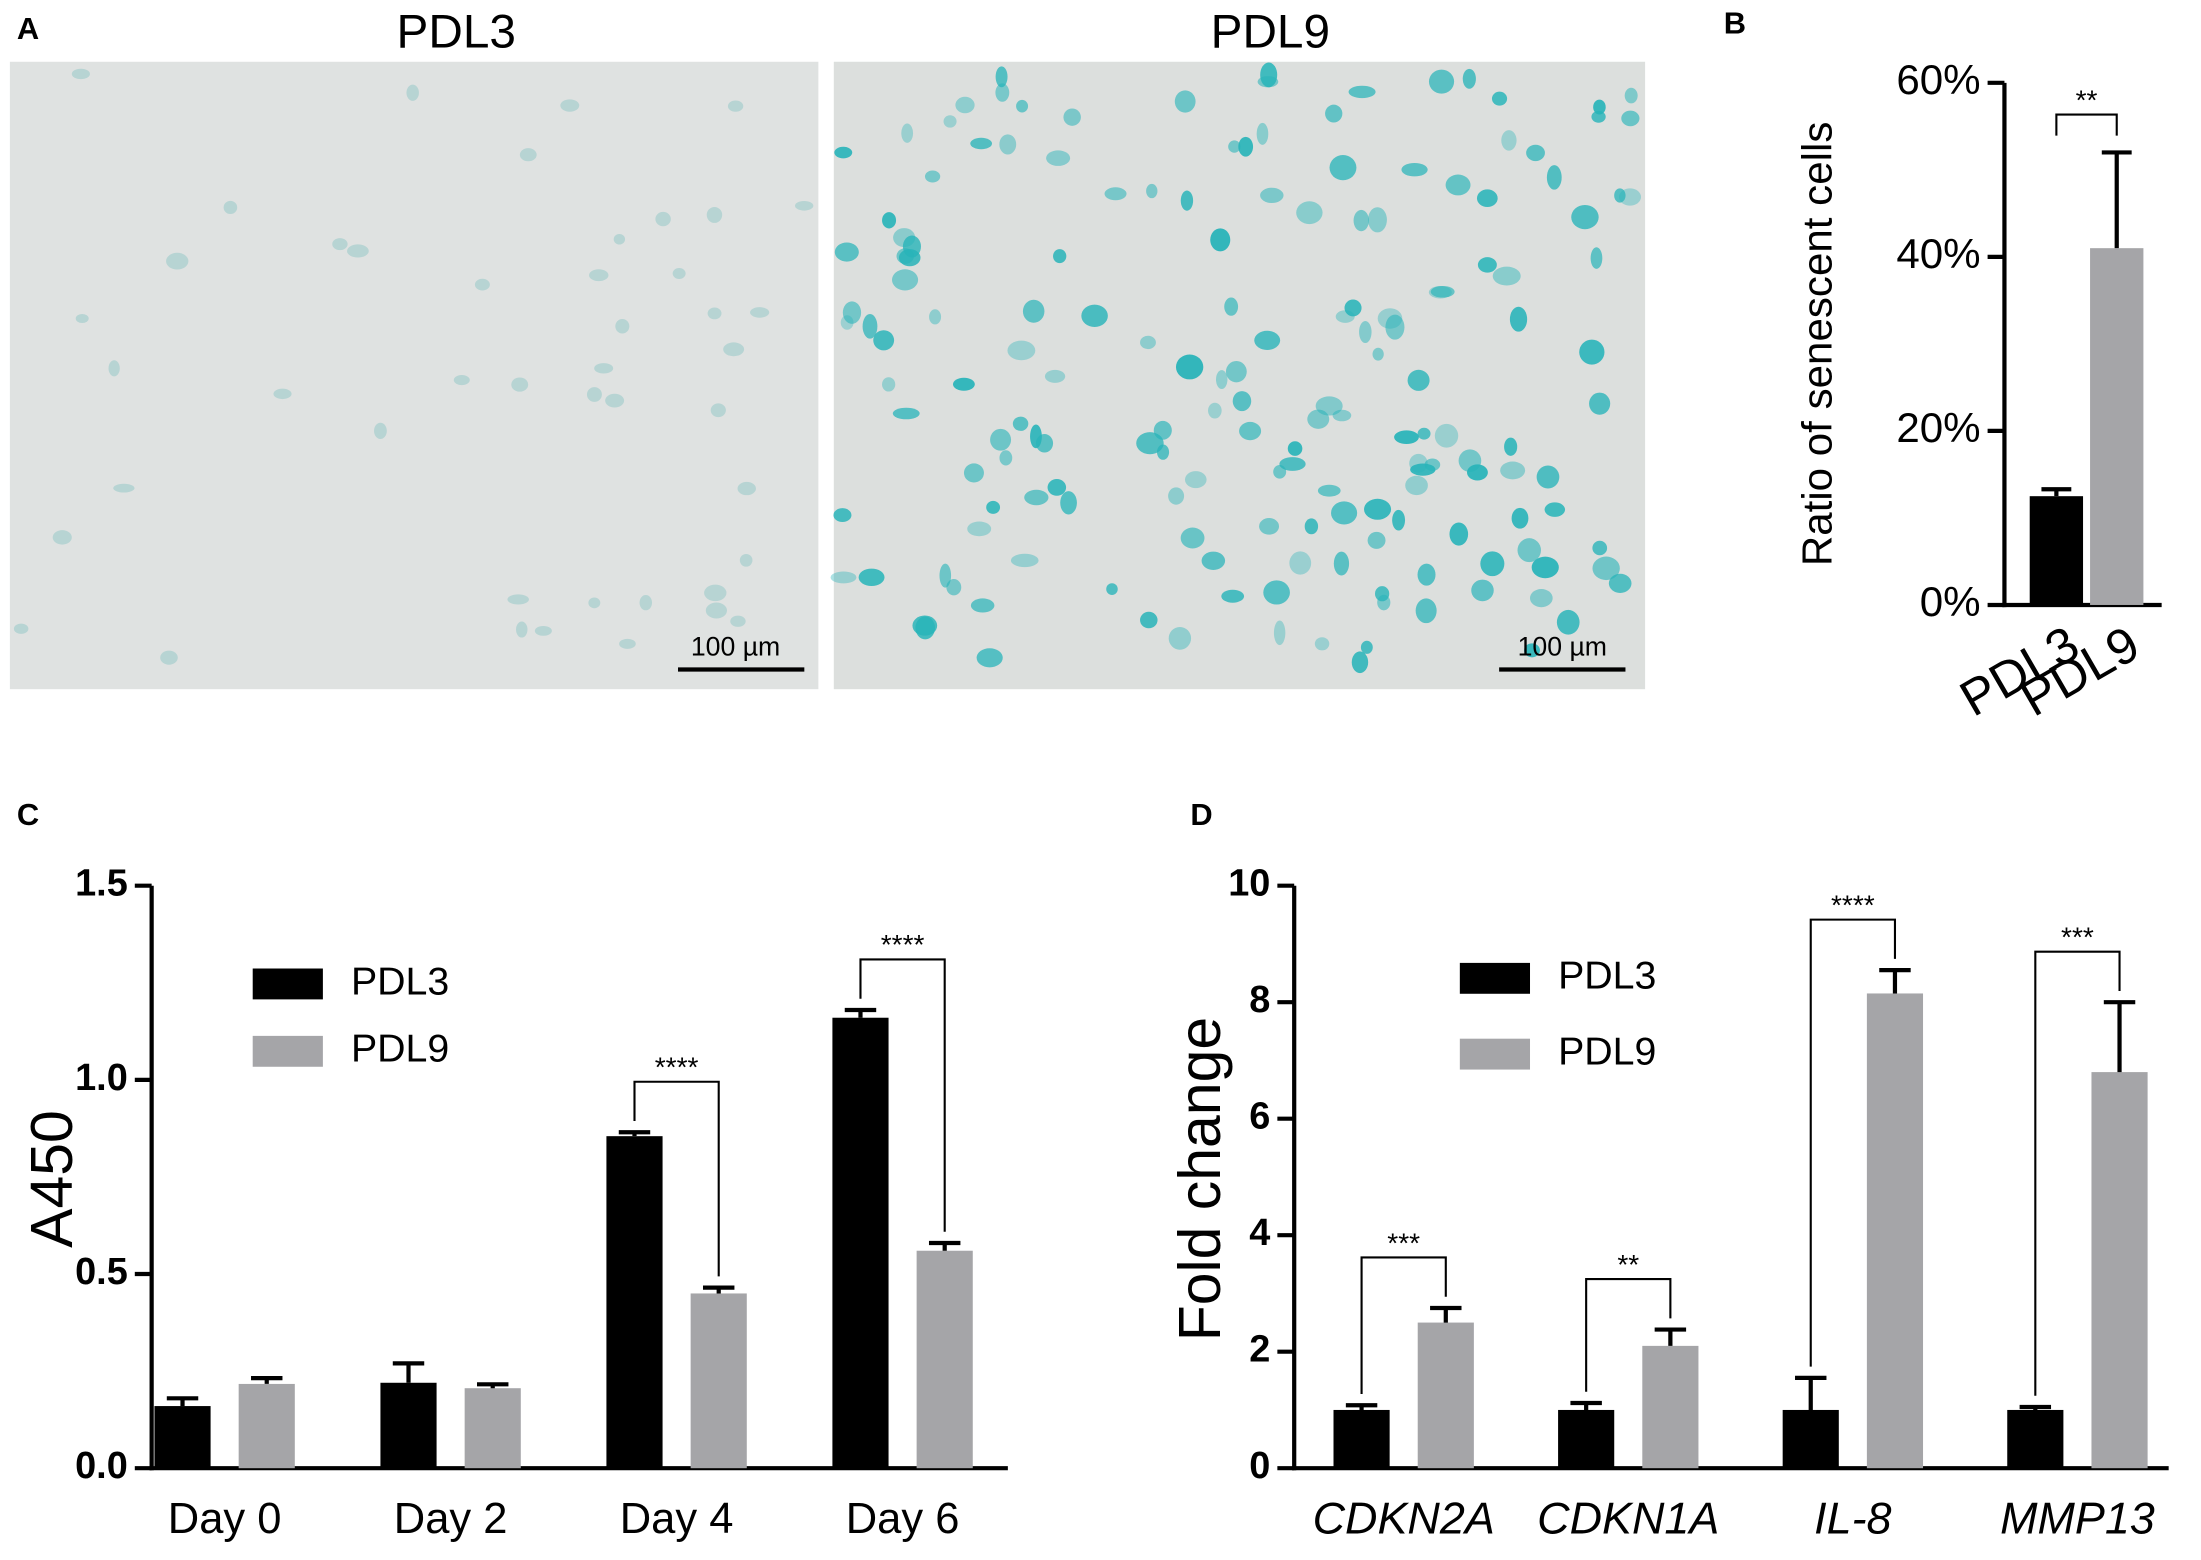 The image size is (2201, 1560). Describe the element at coordinates (101, 1466) in the screenshot. I see `y-tick-label: 0.0` at that location.